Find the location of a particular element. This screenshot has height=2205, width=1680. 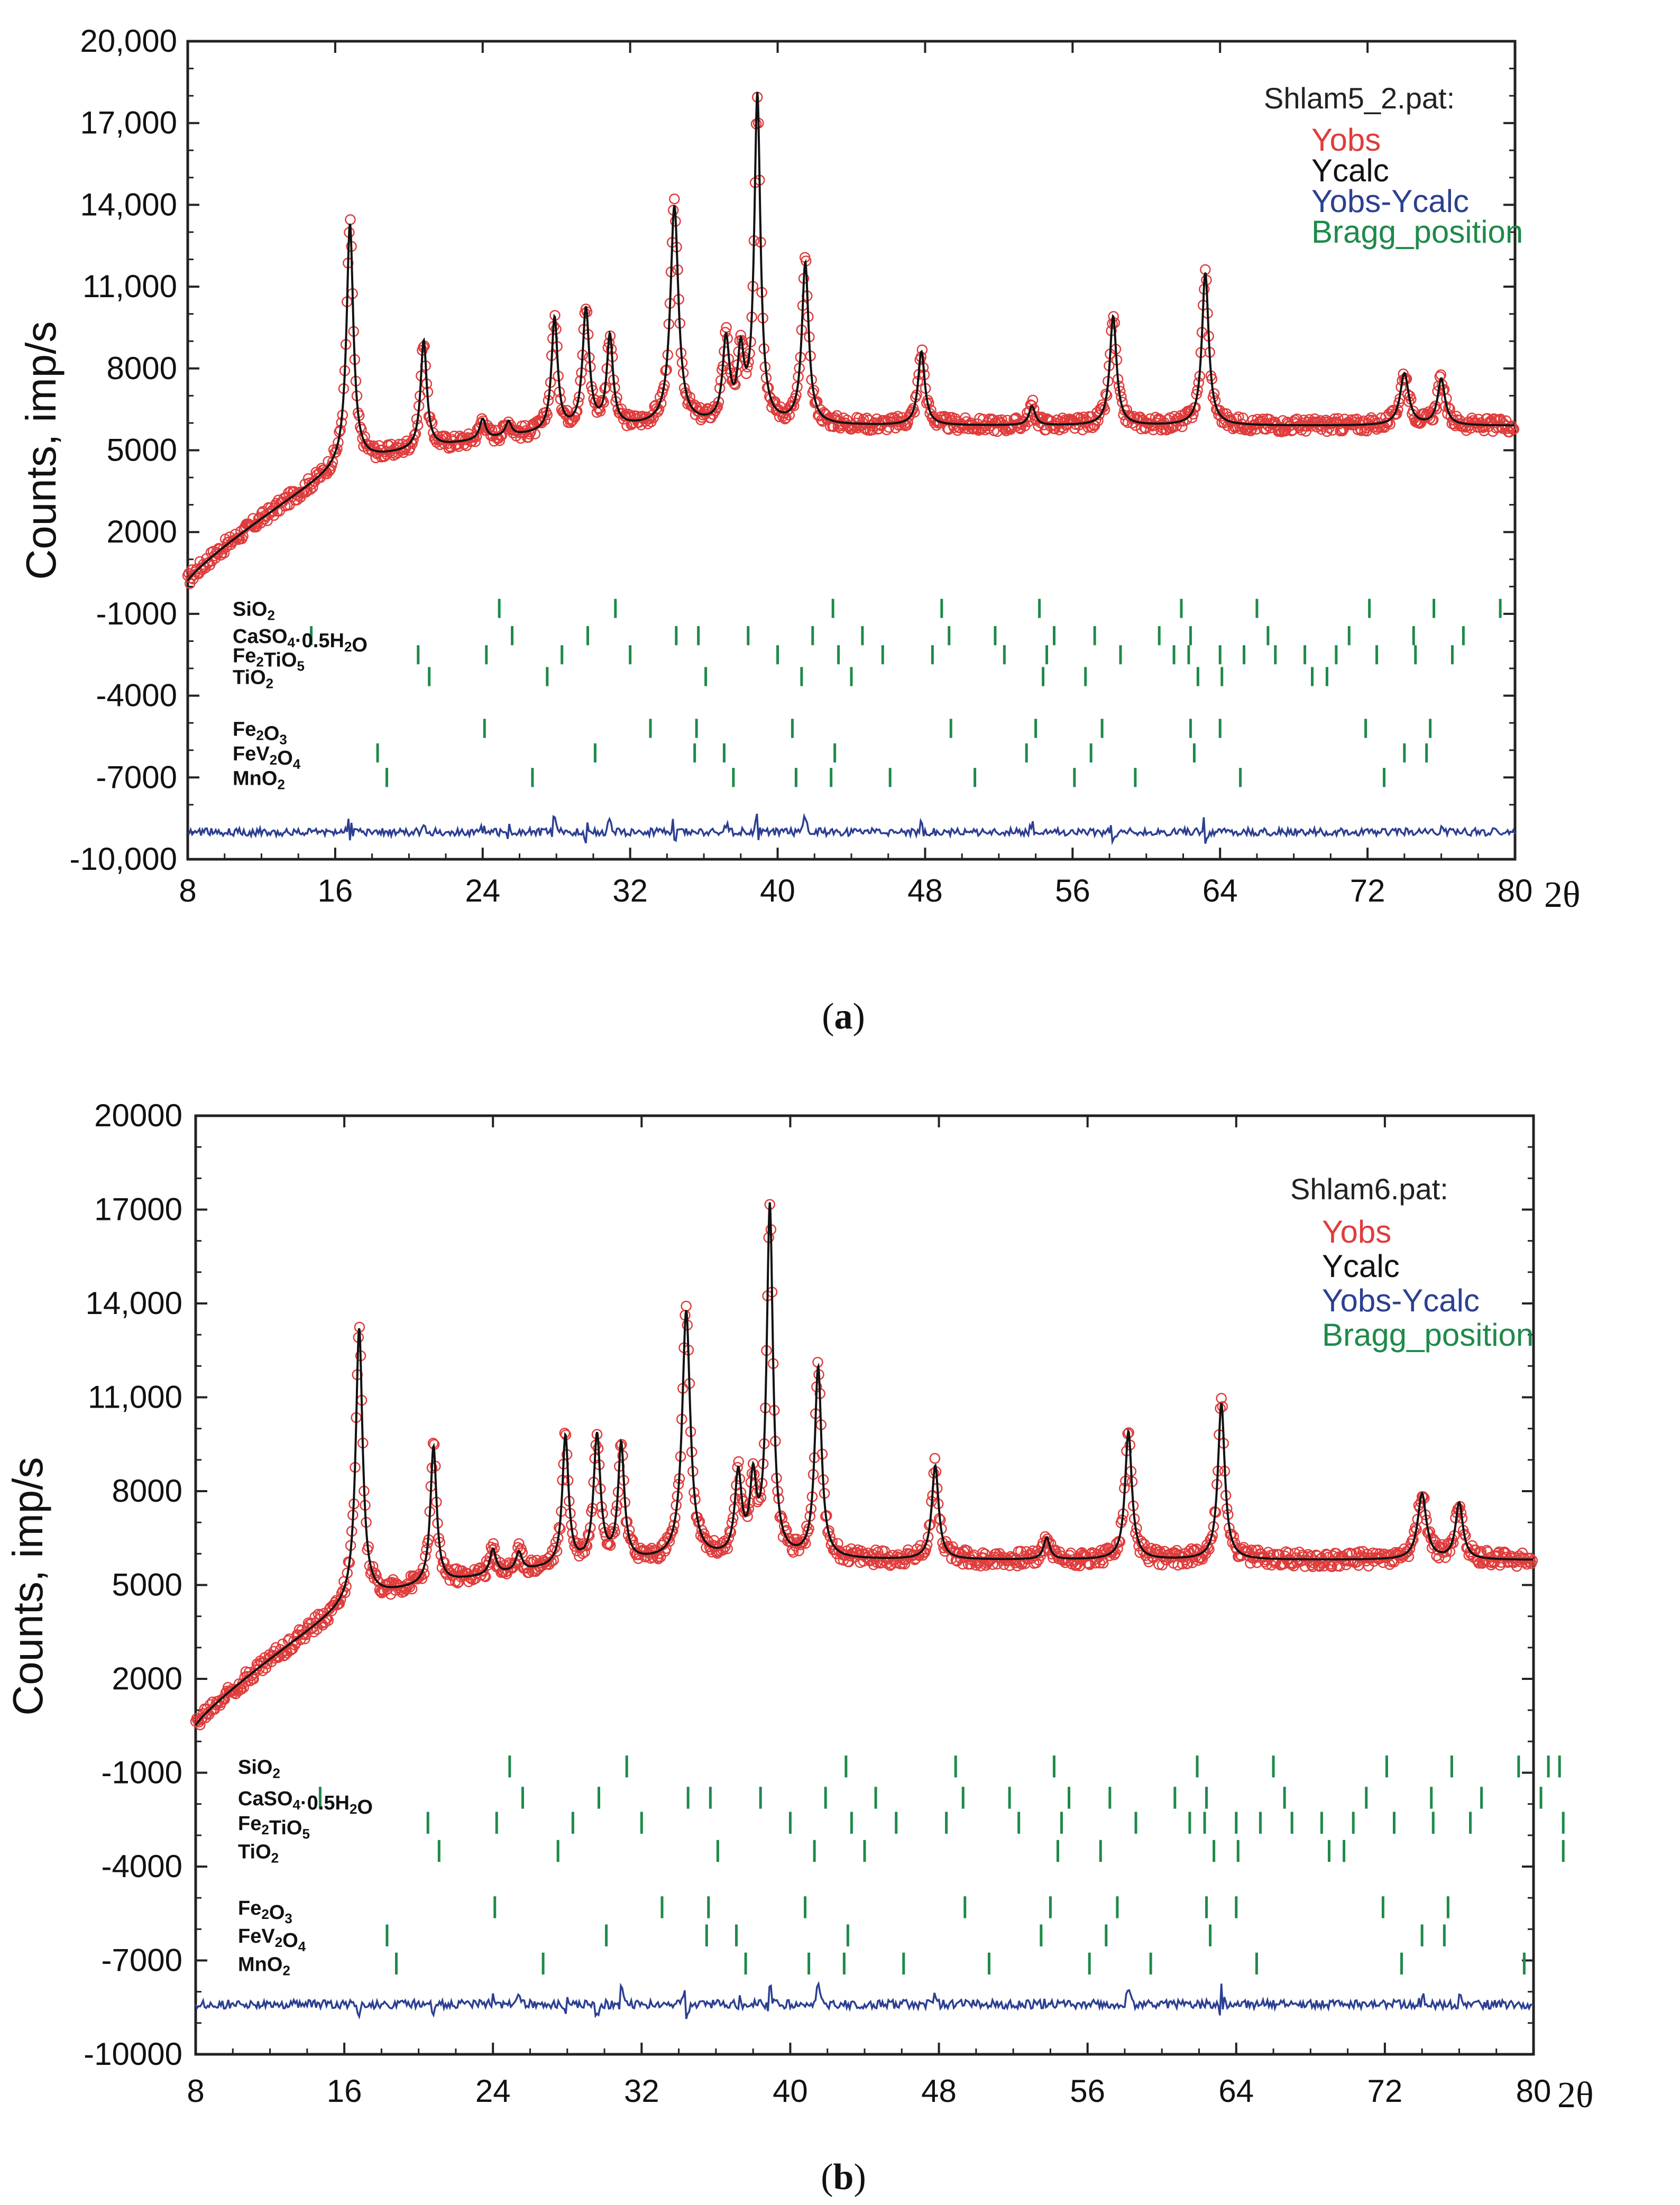

caption-a: (a) is located at coordinates (843, 1017).